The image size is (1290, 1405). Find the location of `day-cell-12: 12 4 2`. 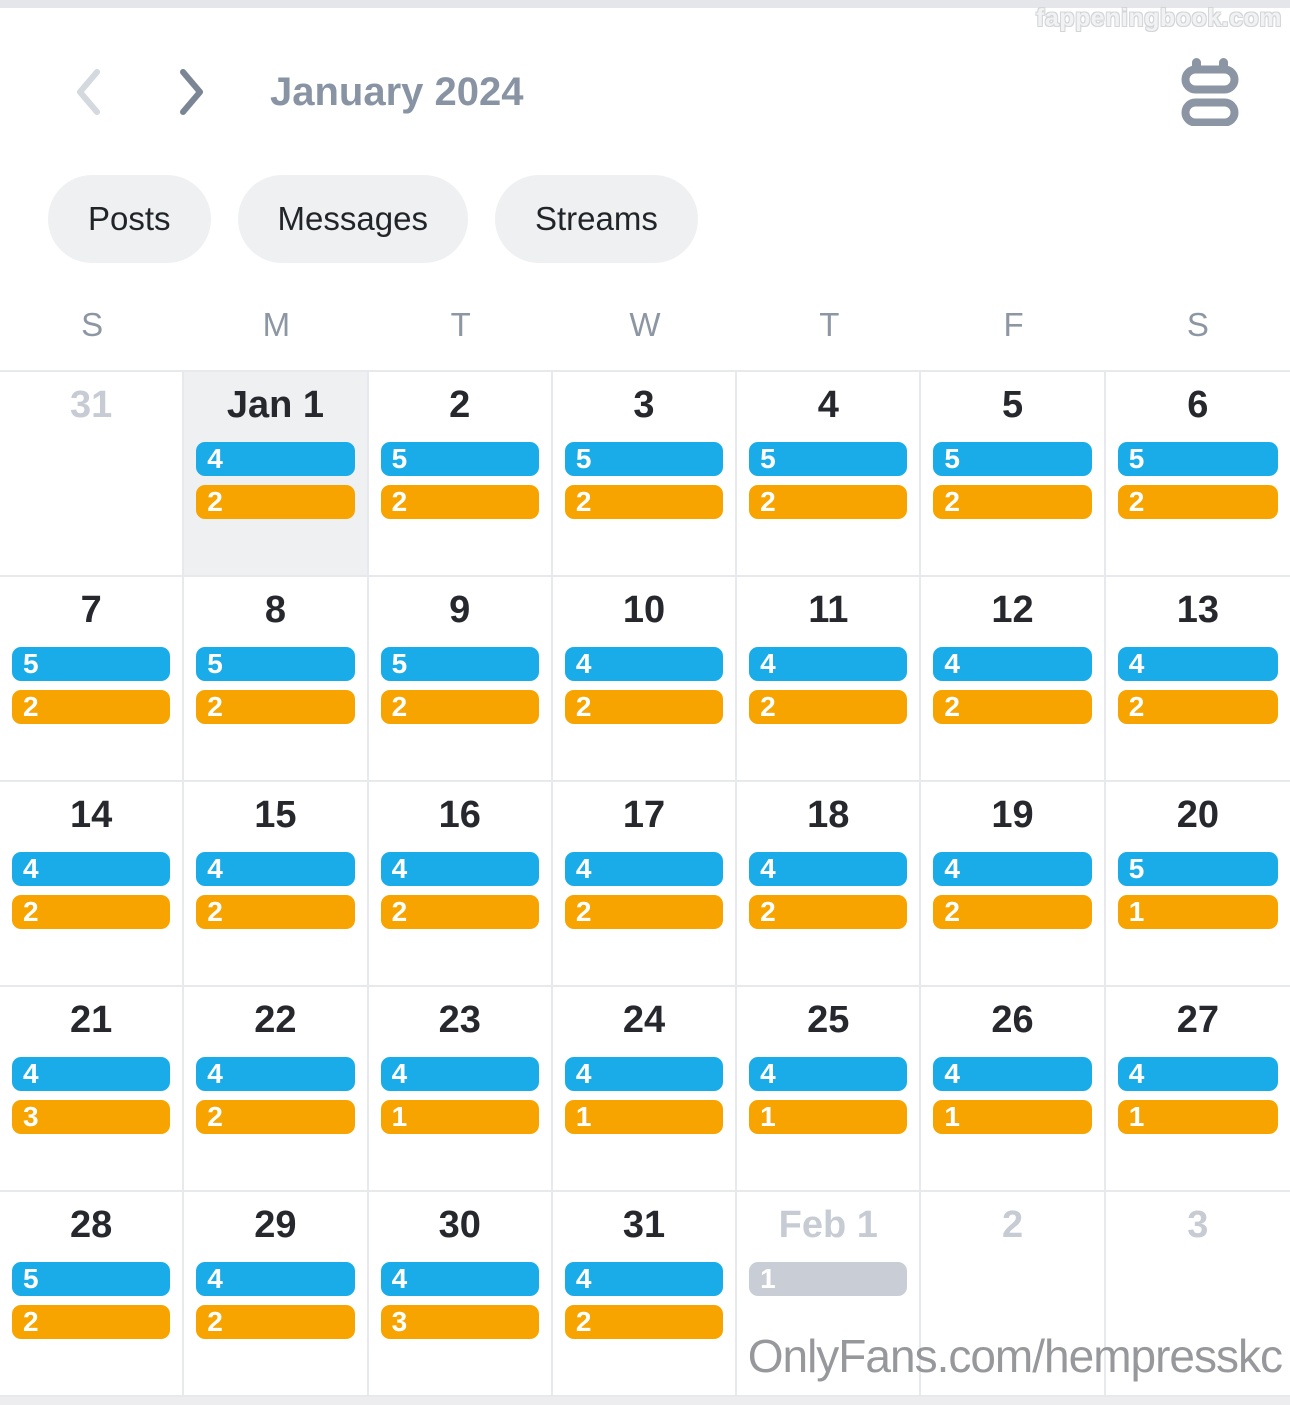

day-cell-12: 12 4 2 is located at coordinates (1013, 679).